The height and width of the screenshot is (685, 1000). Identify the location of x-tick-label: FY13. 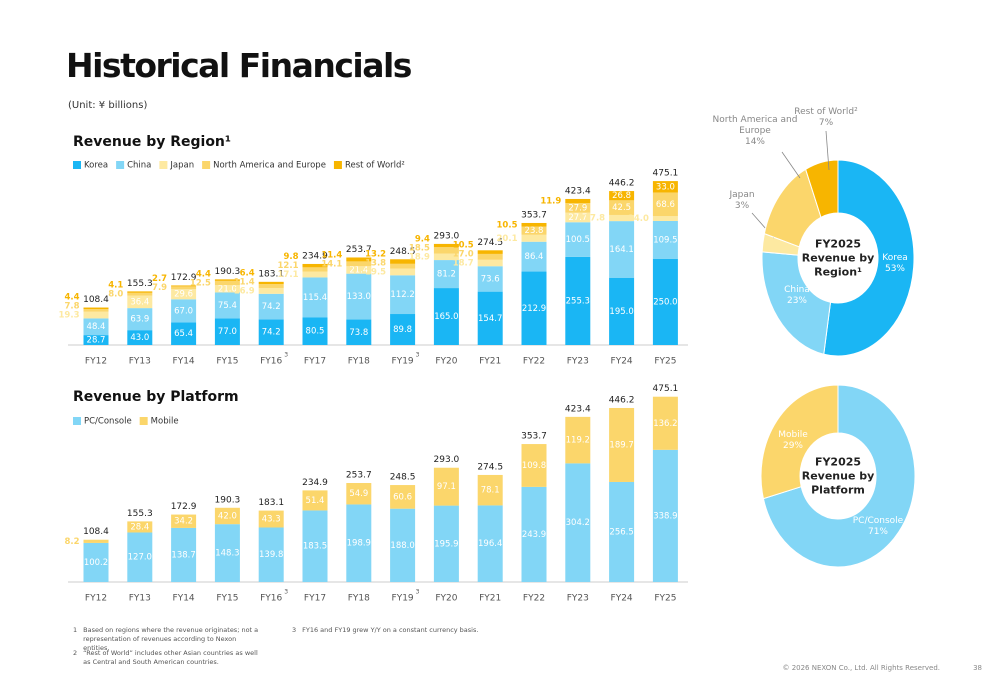
(140, 362).